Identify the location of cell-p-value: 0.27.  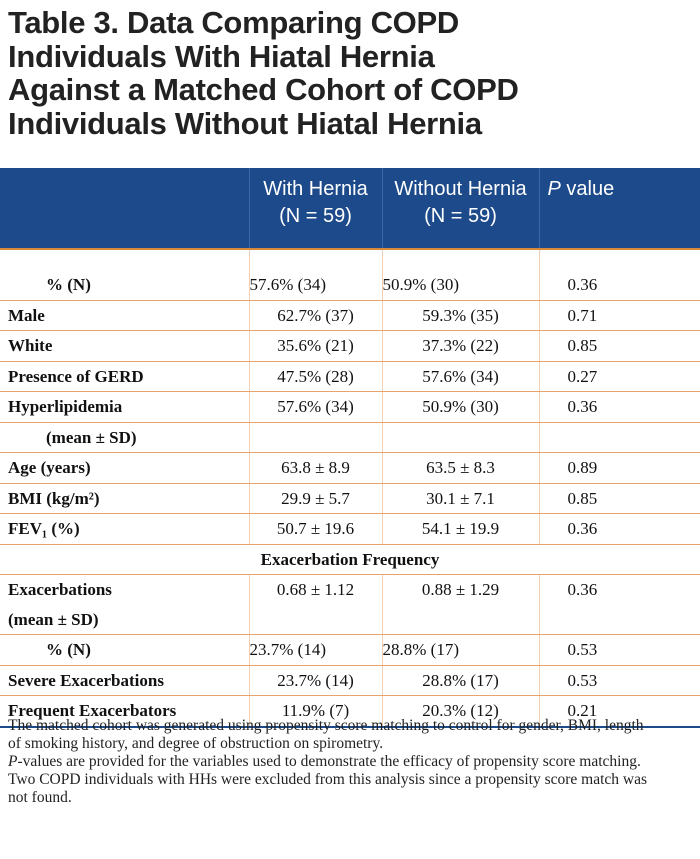
(619, 376).